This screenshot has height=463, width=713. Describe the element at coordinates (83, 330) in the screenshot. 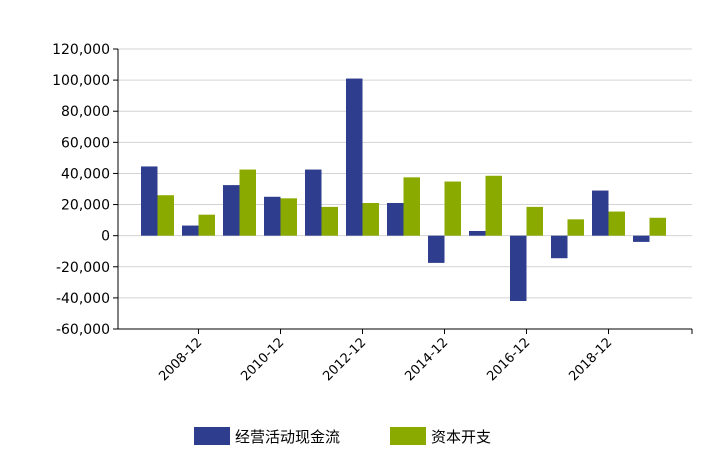

I see `y-tick-label: -60,000` at that location.